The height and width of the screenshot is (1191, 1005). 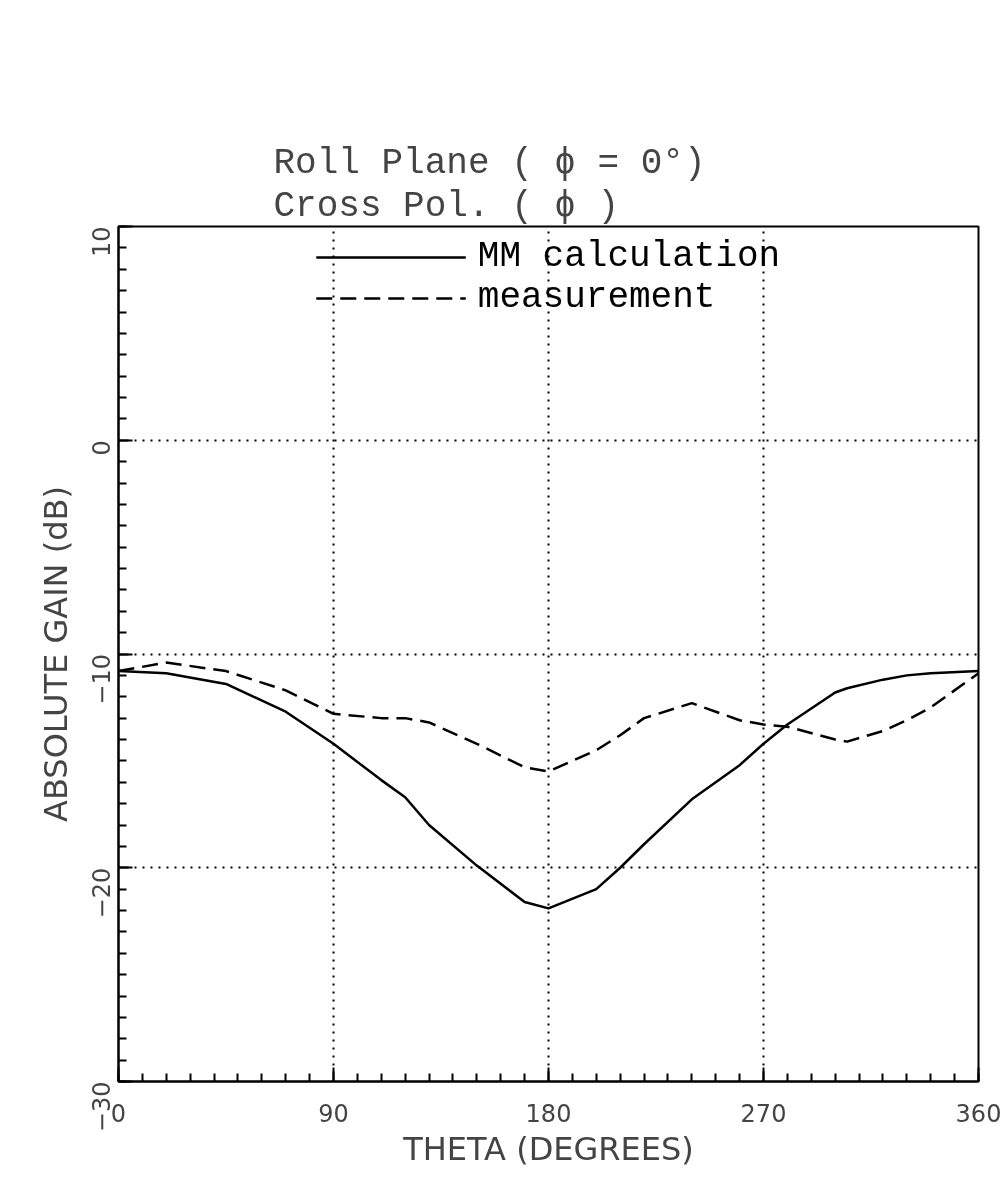 I want to click on chart-title: Roll Plane ( ϕ = 0°), so click(x=489, y=163).